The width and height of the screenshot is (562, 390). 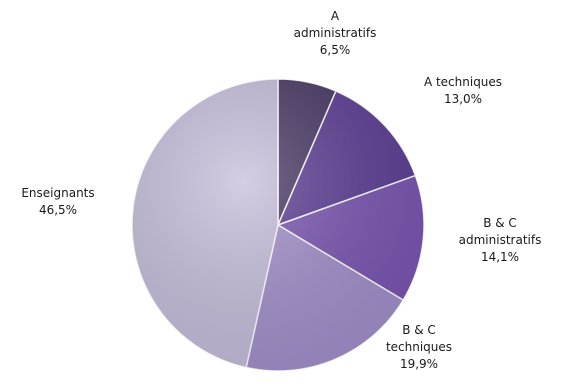 I want to click on pie-slice-label-line: techniques, so click(x=419, y=347).